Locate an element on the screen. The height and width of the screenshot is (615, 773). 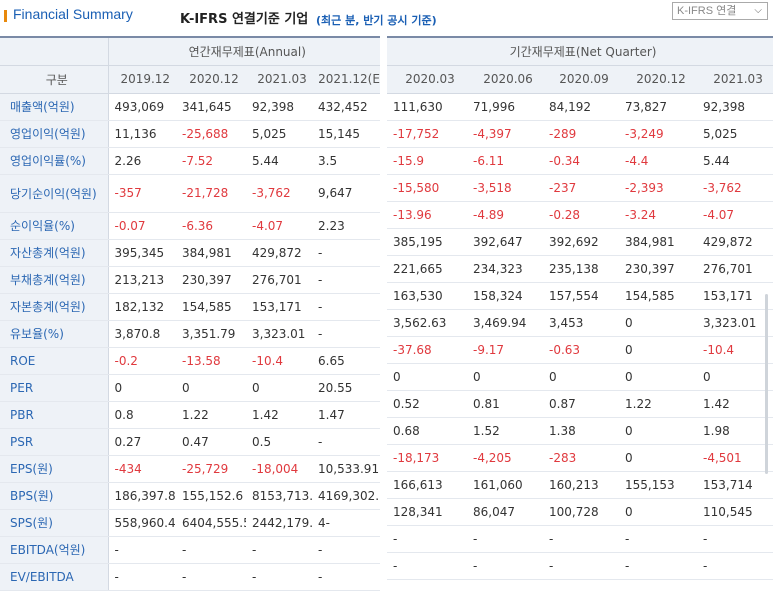
row-label: PER is located at coordinates (54, 388).